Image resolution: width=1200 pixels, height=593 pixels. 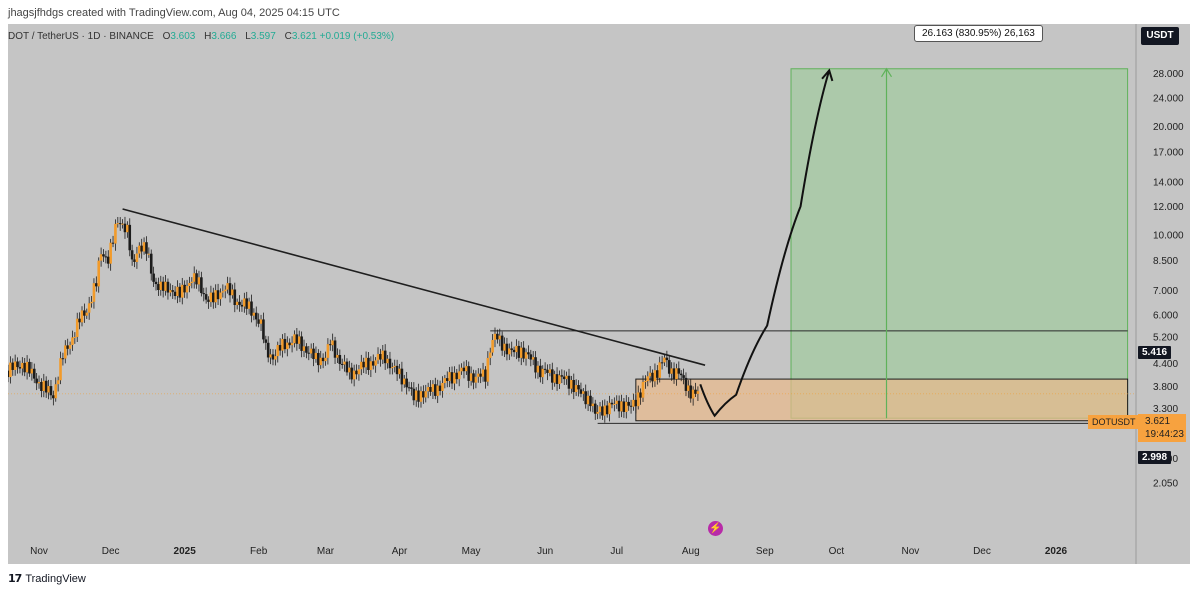 What do you see at coordinates (1168, 183) in the screenshot?
I see `y-tick-label: 14.000` at bounding box center [1168, 183].